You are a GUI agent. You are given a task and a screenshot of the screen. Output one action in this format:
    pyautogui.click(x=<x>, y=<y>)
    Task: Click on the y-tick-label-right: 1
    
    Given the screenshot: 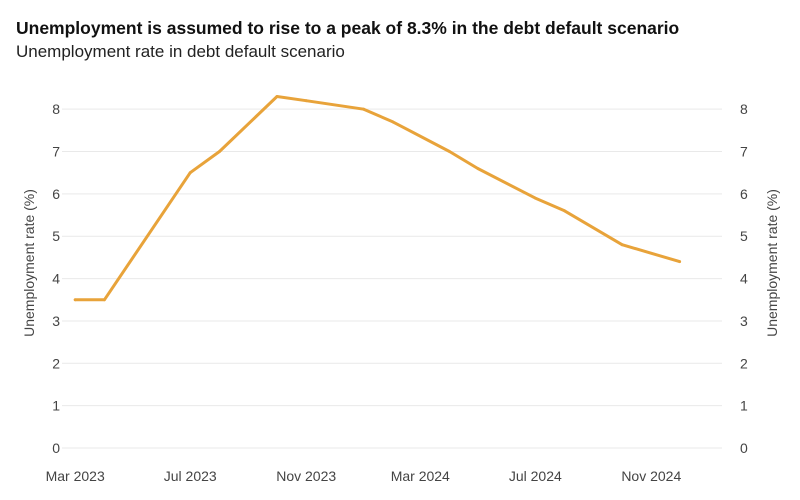 What is the action you would take?
    pyautogui.click(x=744, y=406)
    